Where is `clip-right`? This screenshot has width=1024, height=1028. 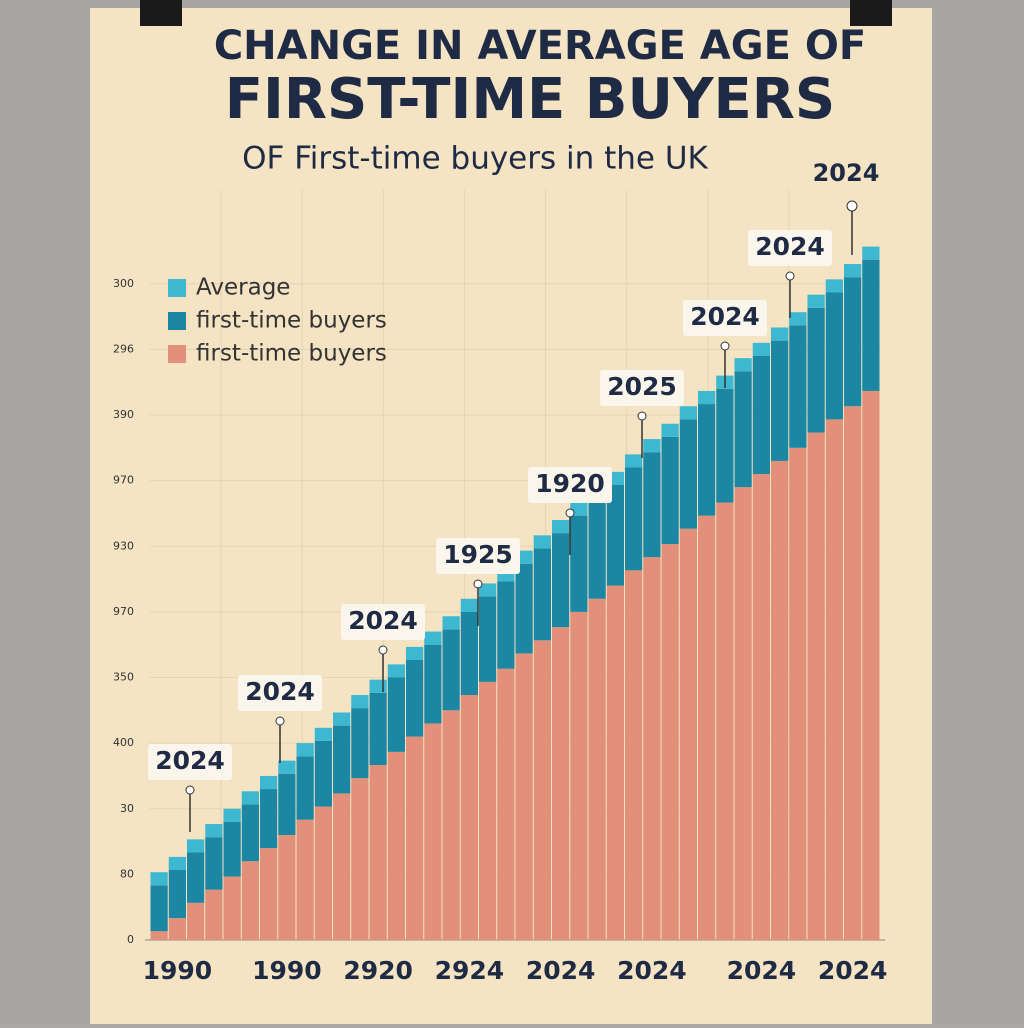
clip-right is located at coordinates (871, 13).